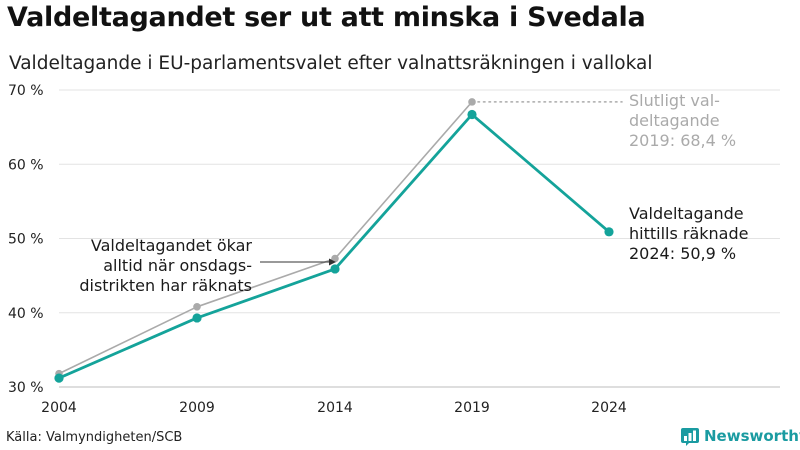 The height and width of the screenshot is (450, 800). I want to click on brand-name: Newsworthy, so click(752, 436).